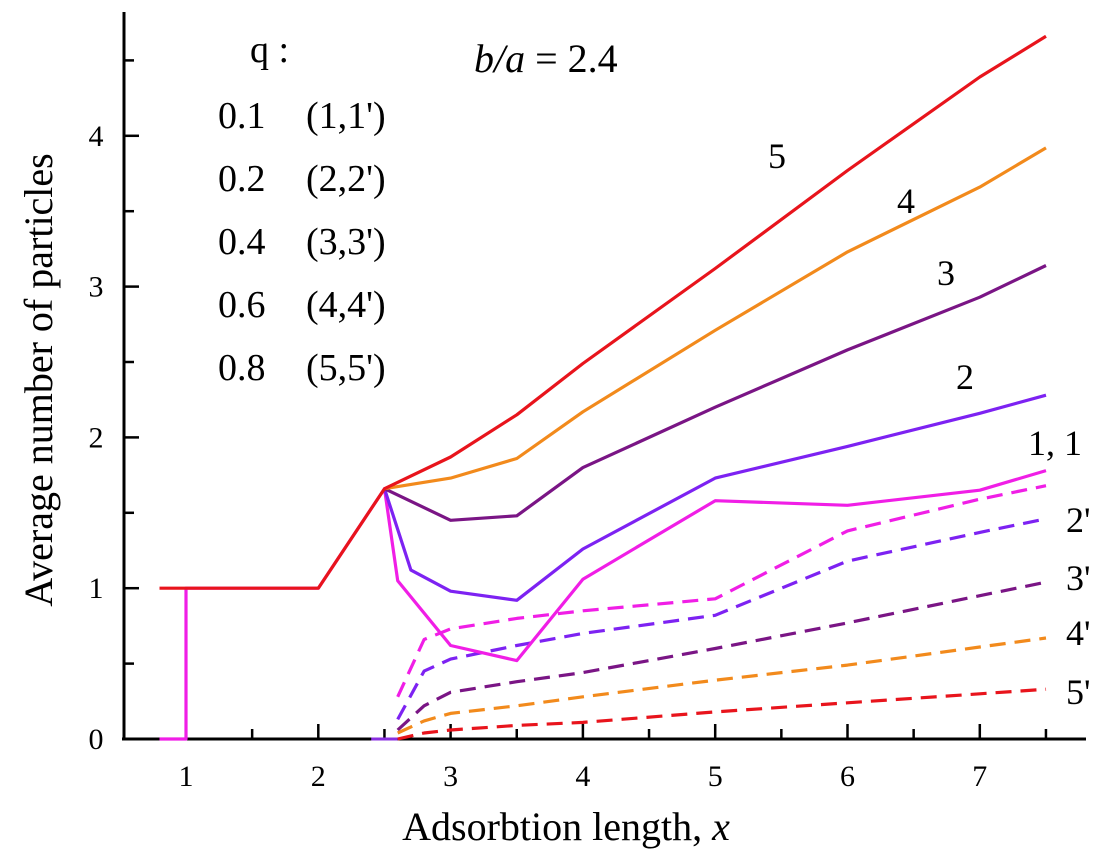  I want to click on series-line-4prime, so click(722, 685).